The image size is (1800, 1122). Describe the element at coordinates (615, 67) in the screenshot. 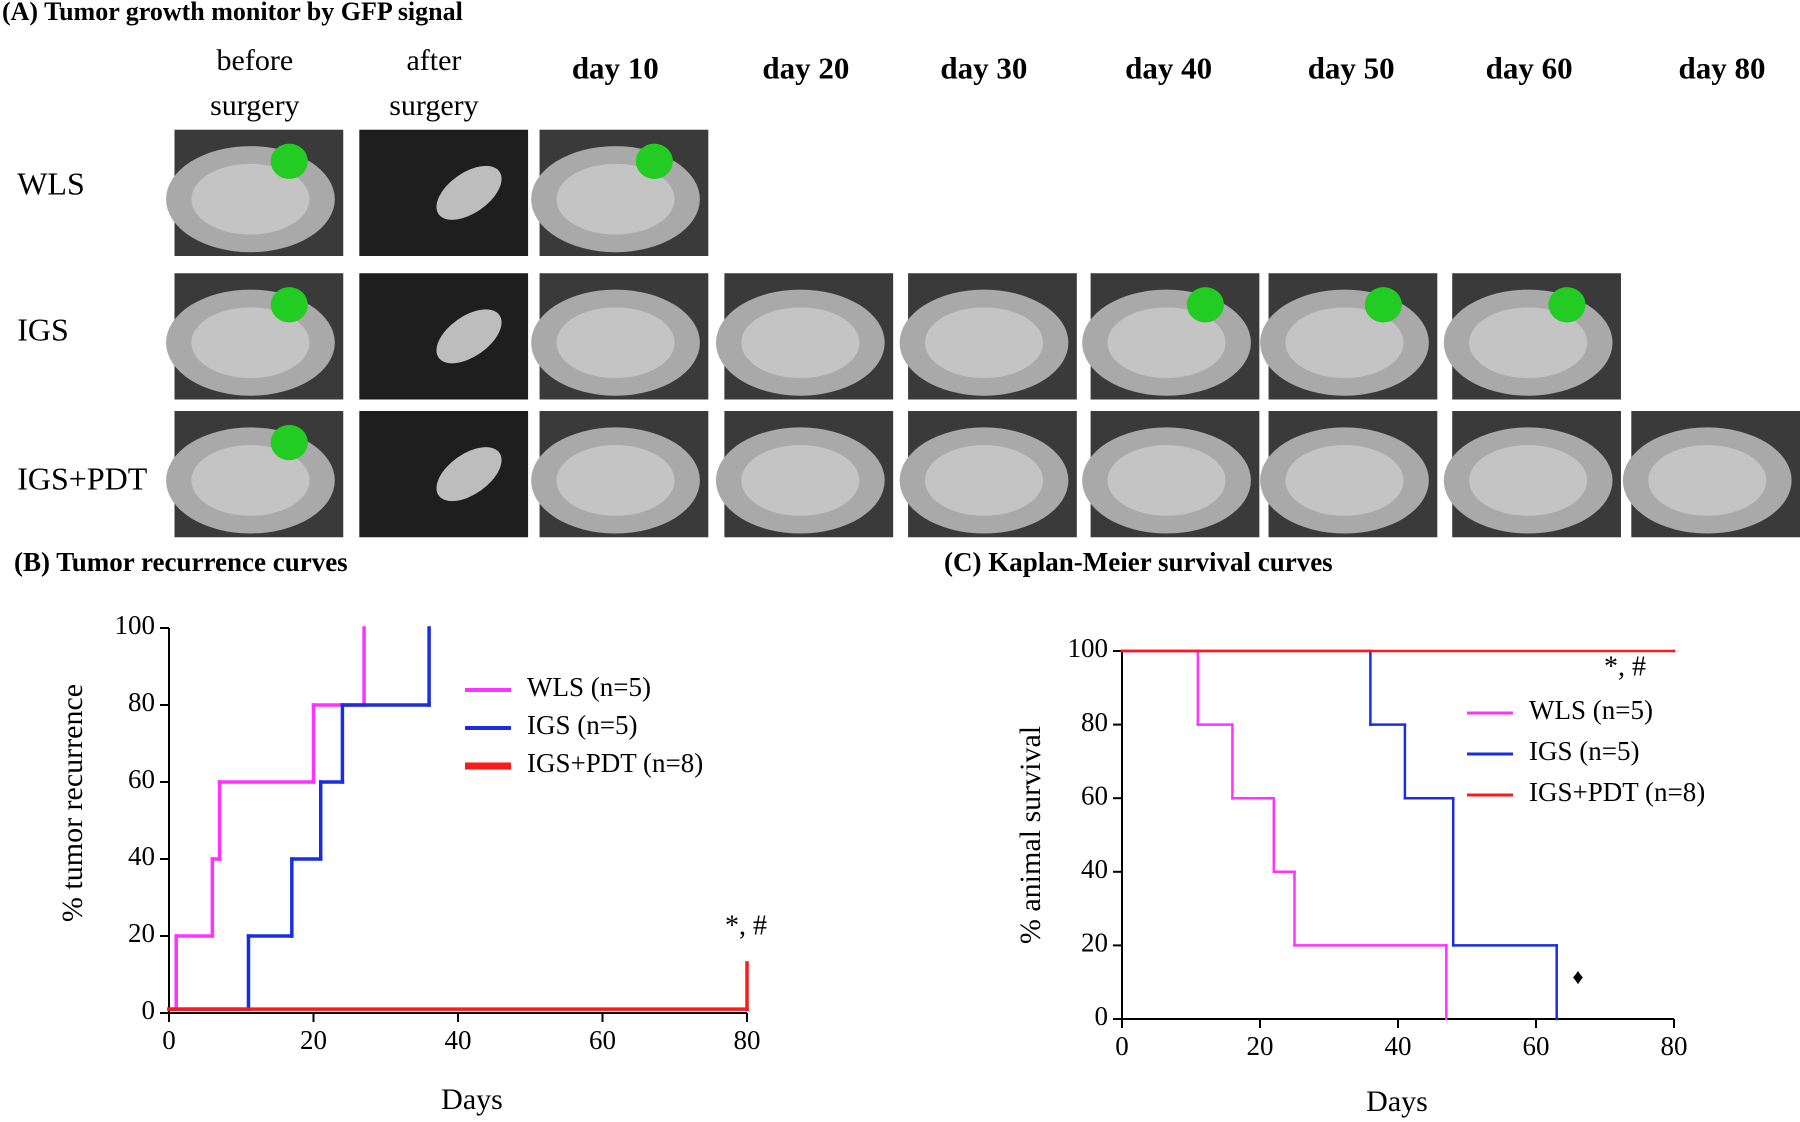

I see `column-header: day 10` at that location.